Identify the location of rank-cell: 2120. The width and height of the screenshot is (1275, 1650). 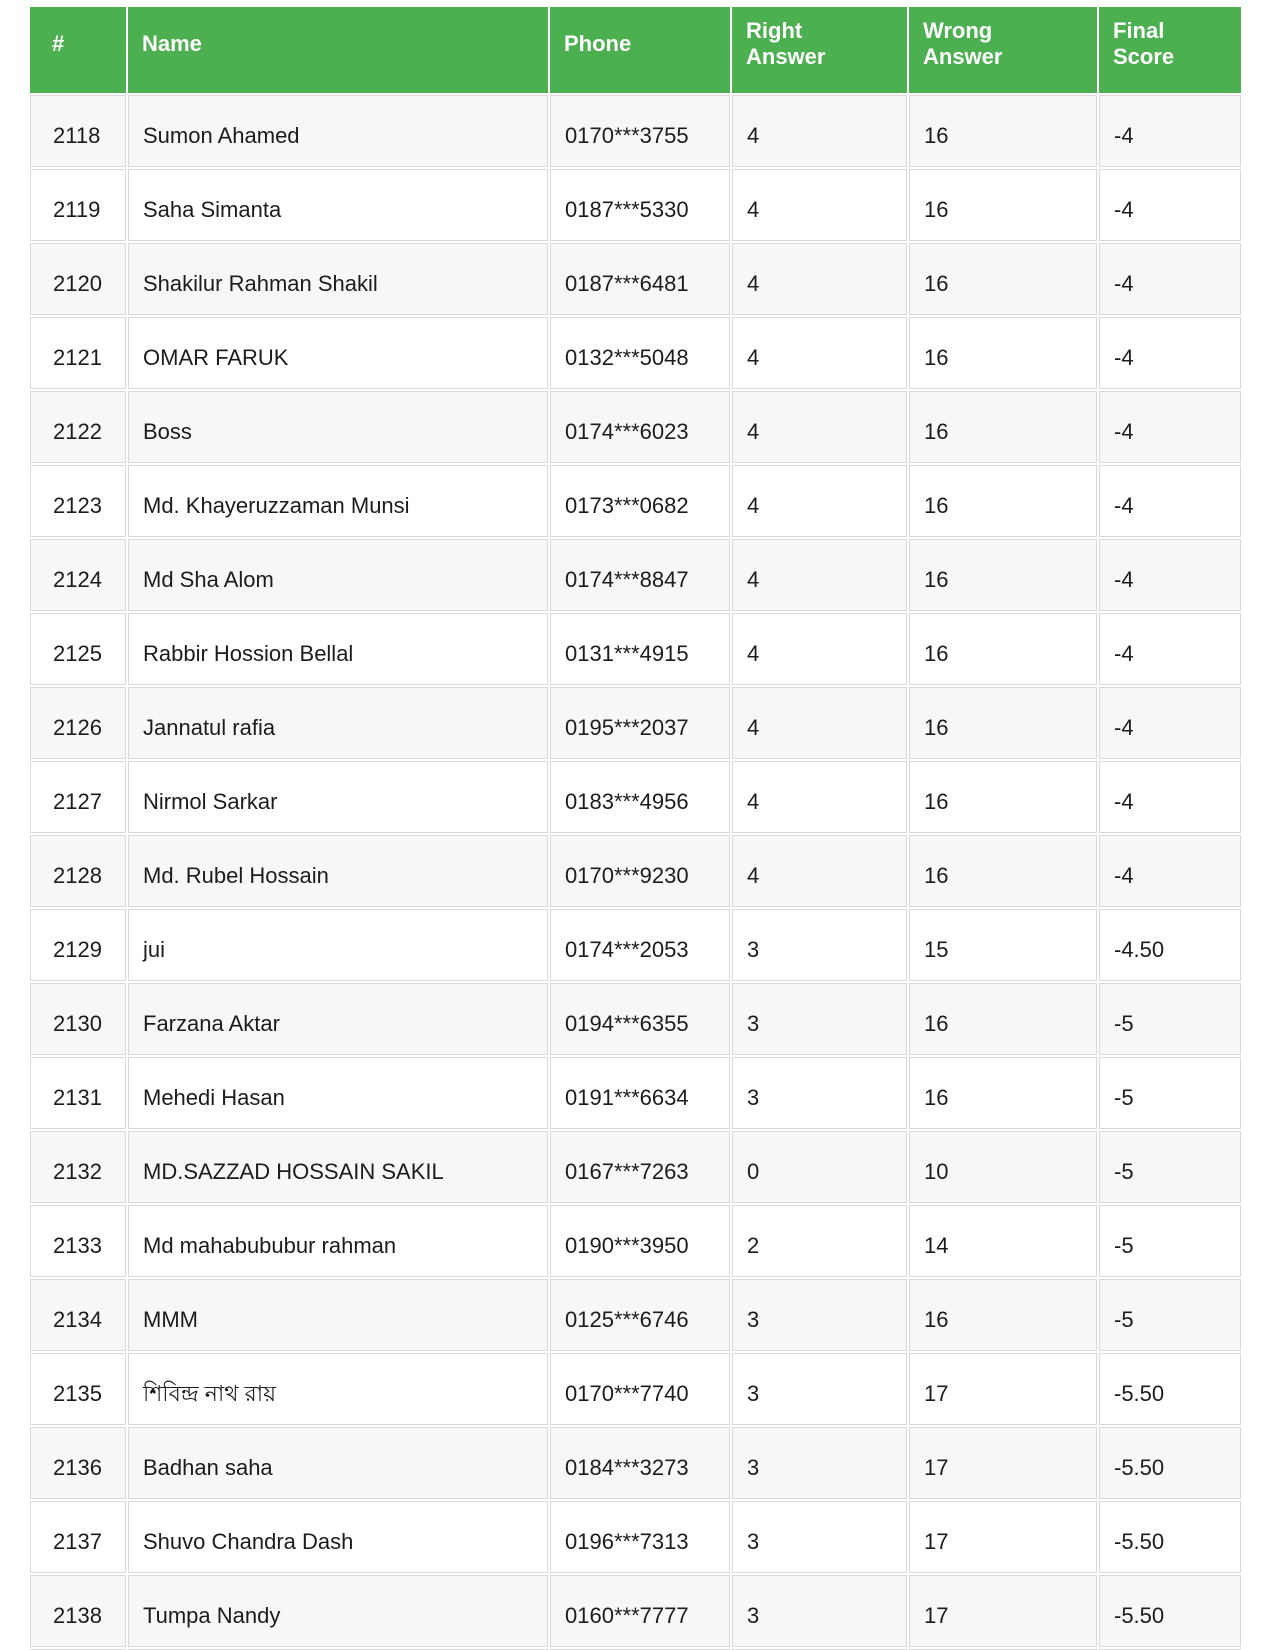
(78, 279).